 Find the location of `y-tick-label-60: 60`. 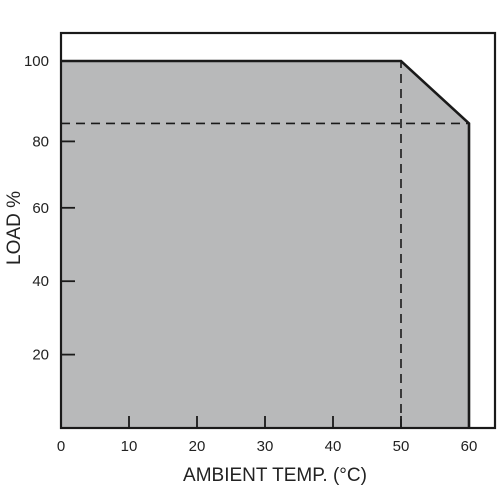

y-tick-label-60: 60 is located at coordinates (40, 208).